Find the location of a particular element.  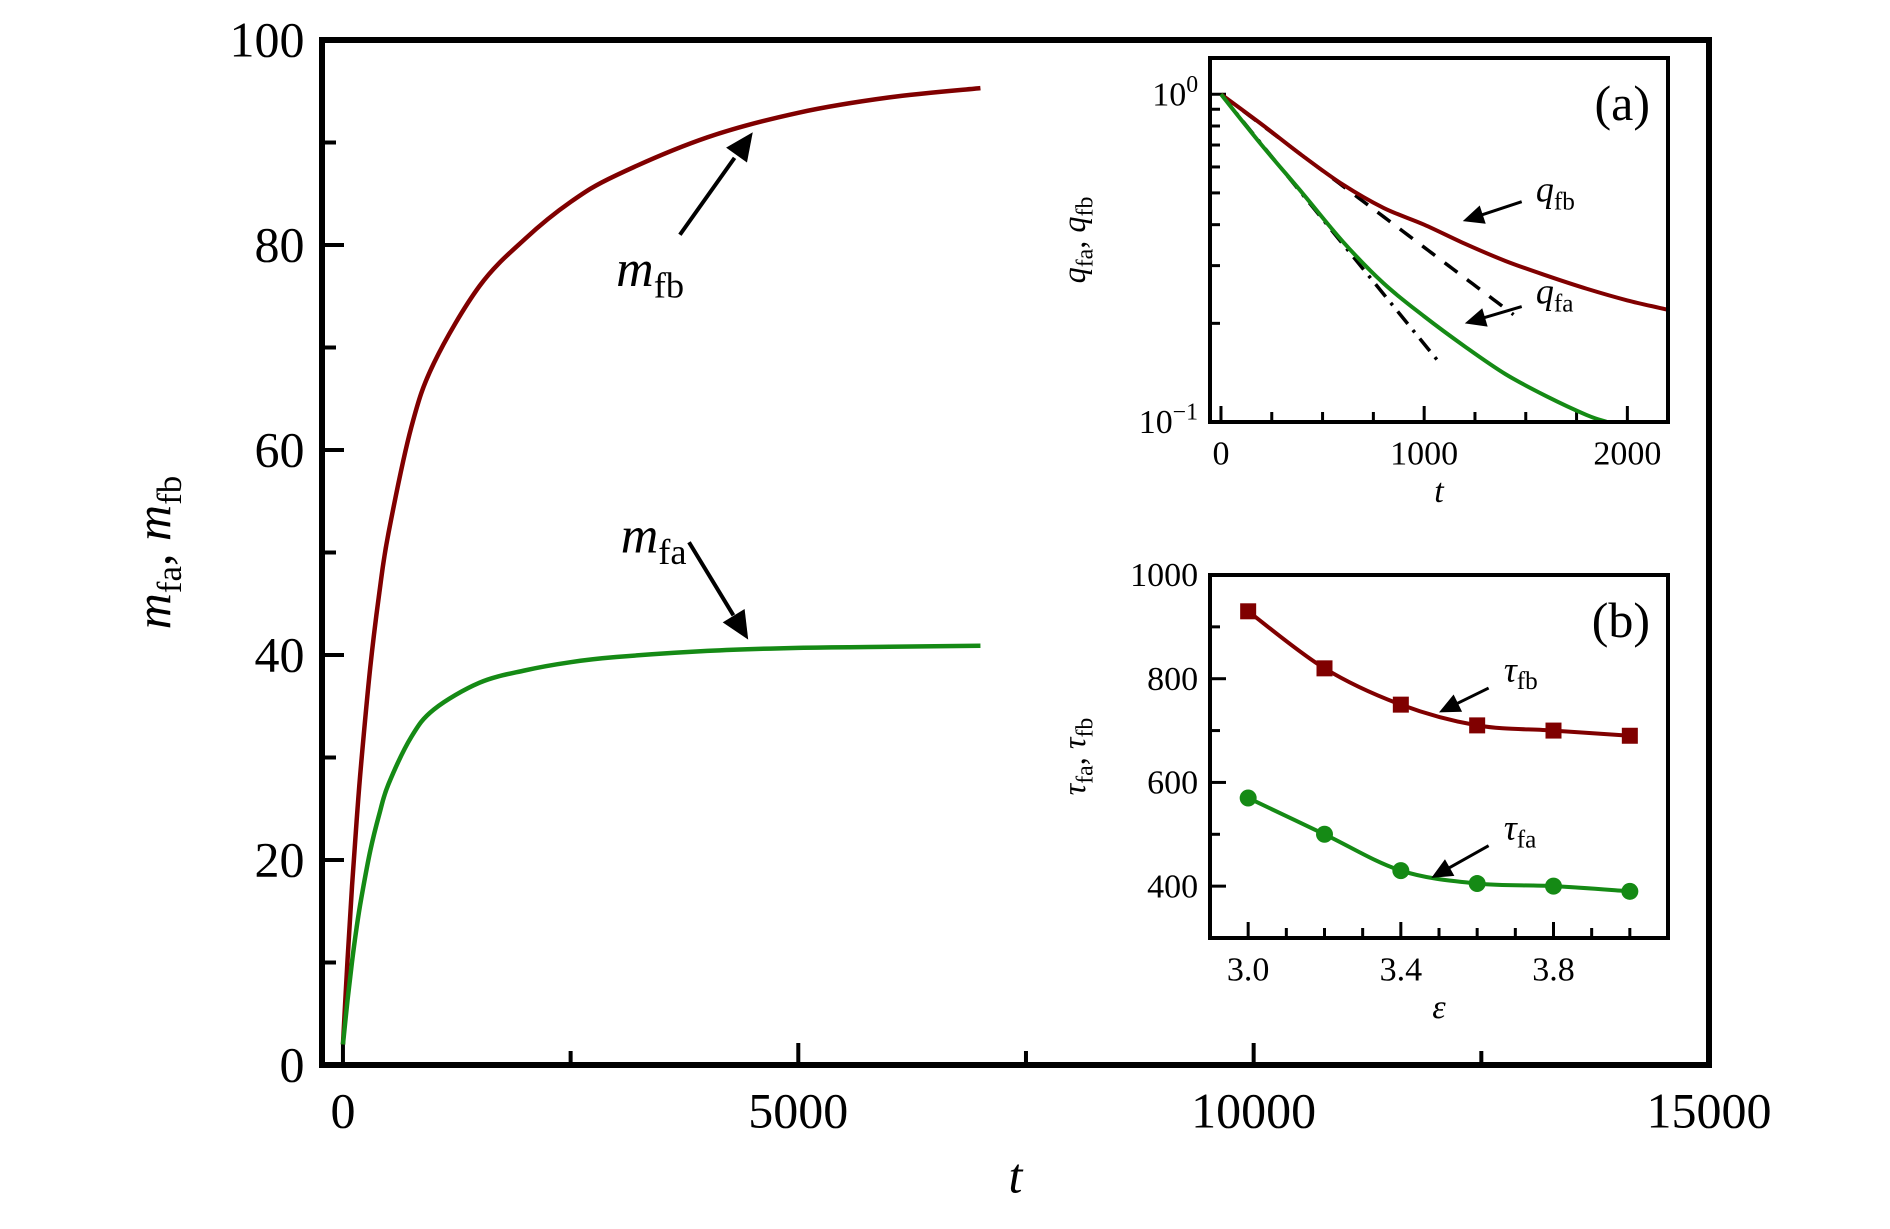

series-line-qfa is located at coordinates (1413, 257).